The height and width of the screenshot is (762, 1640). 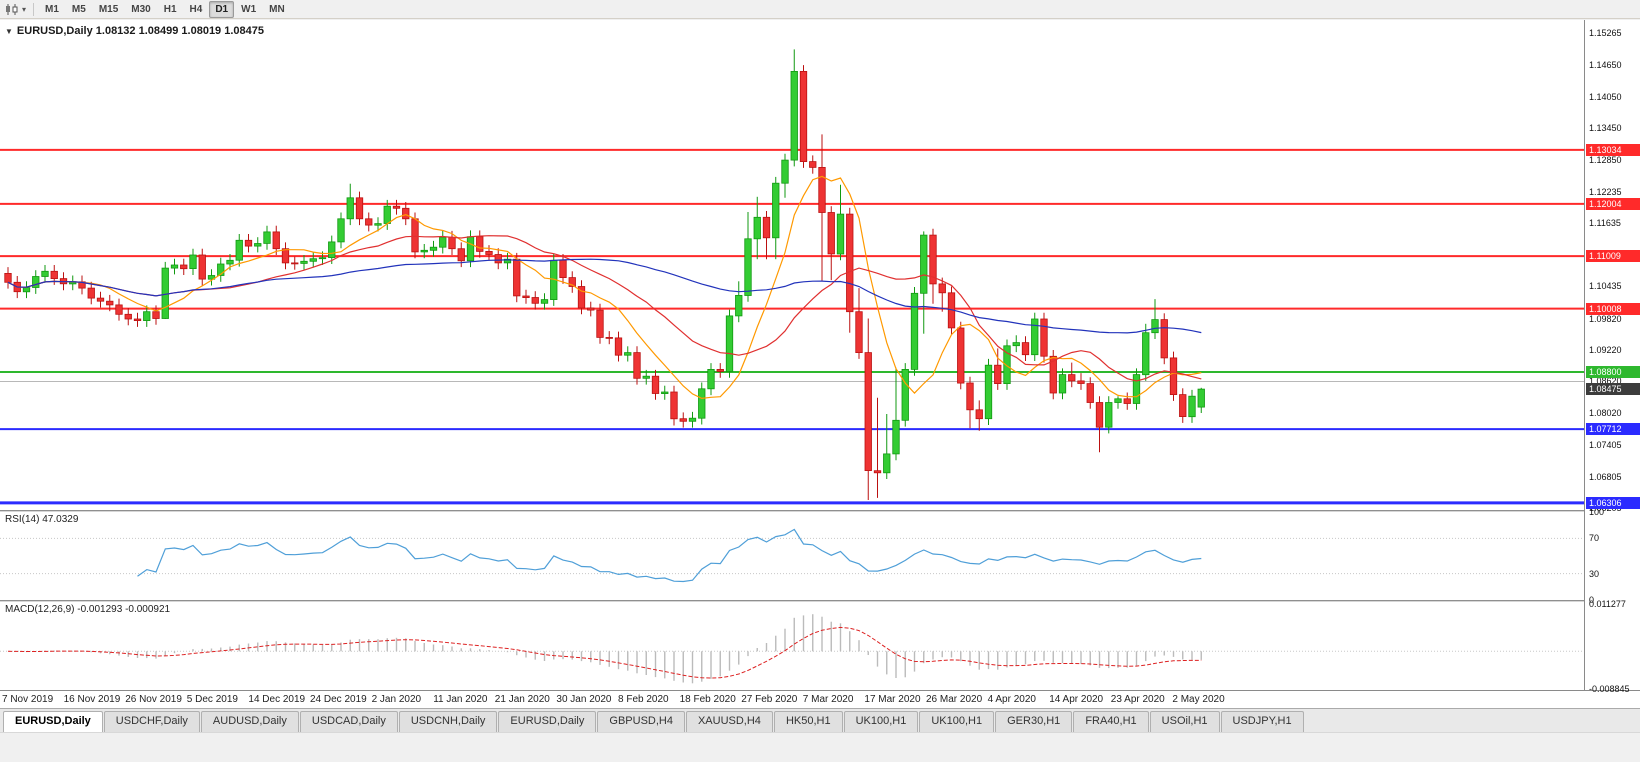 What do you see at coordinates (1605, 477) in the screenshot?
I see `price-tick: 1.06805` at bounding box center [1605, 477].